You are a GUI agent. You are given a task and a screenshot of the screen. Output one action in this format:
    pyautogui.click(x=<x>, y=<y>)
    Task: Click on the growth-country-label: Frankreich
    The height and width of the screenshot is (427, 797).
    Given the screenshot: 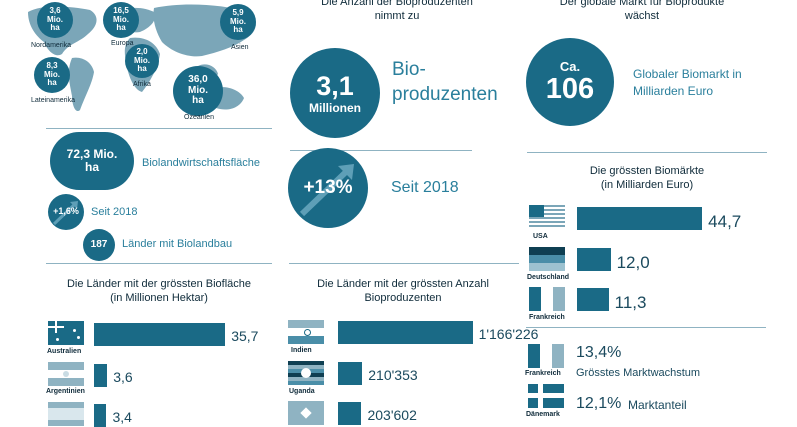 What is the action you would take?
    pyautogui.click(x=543, y=373)
    